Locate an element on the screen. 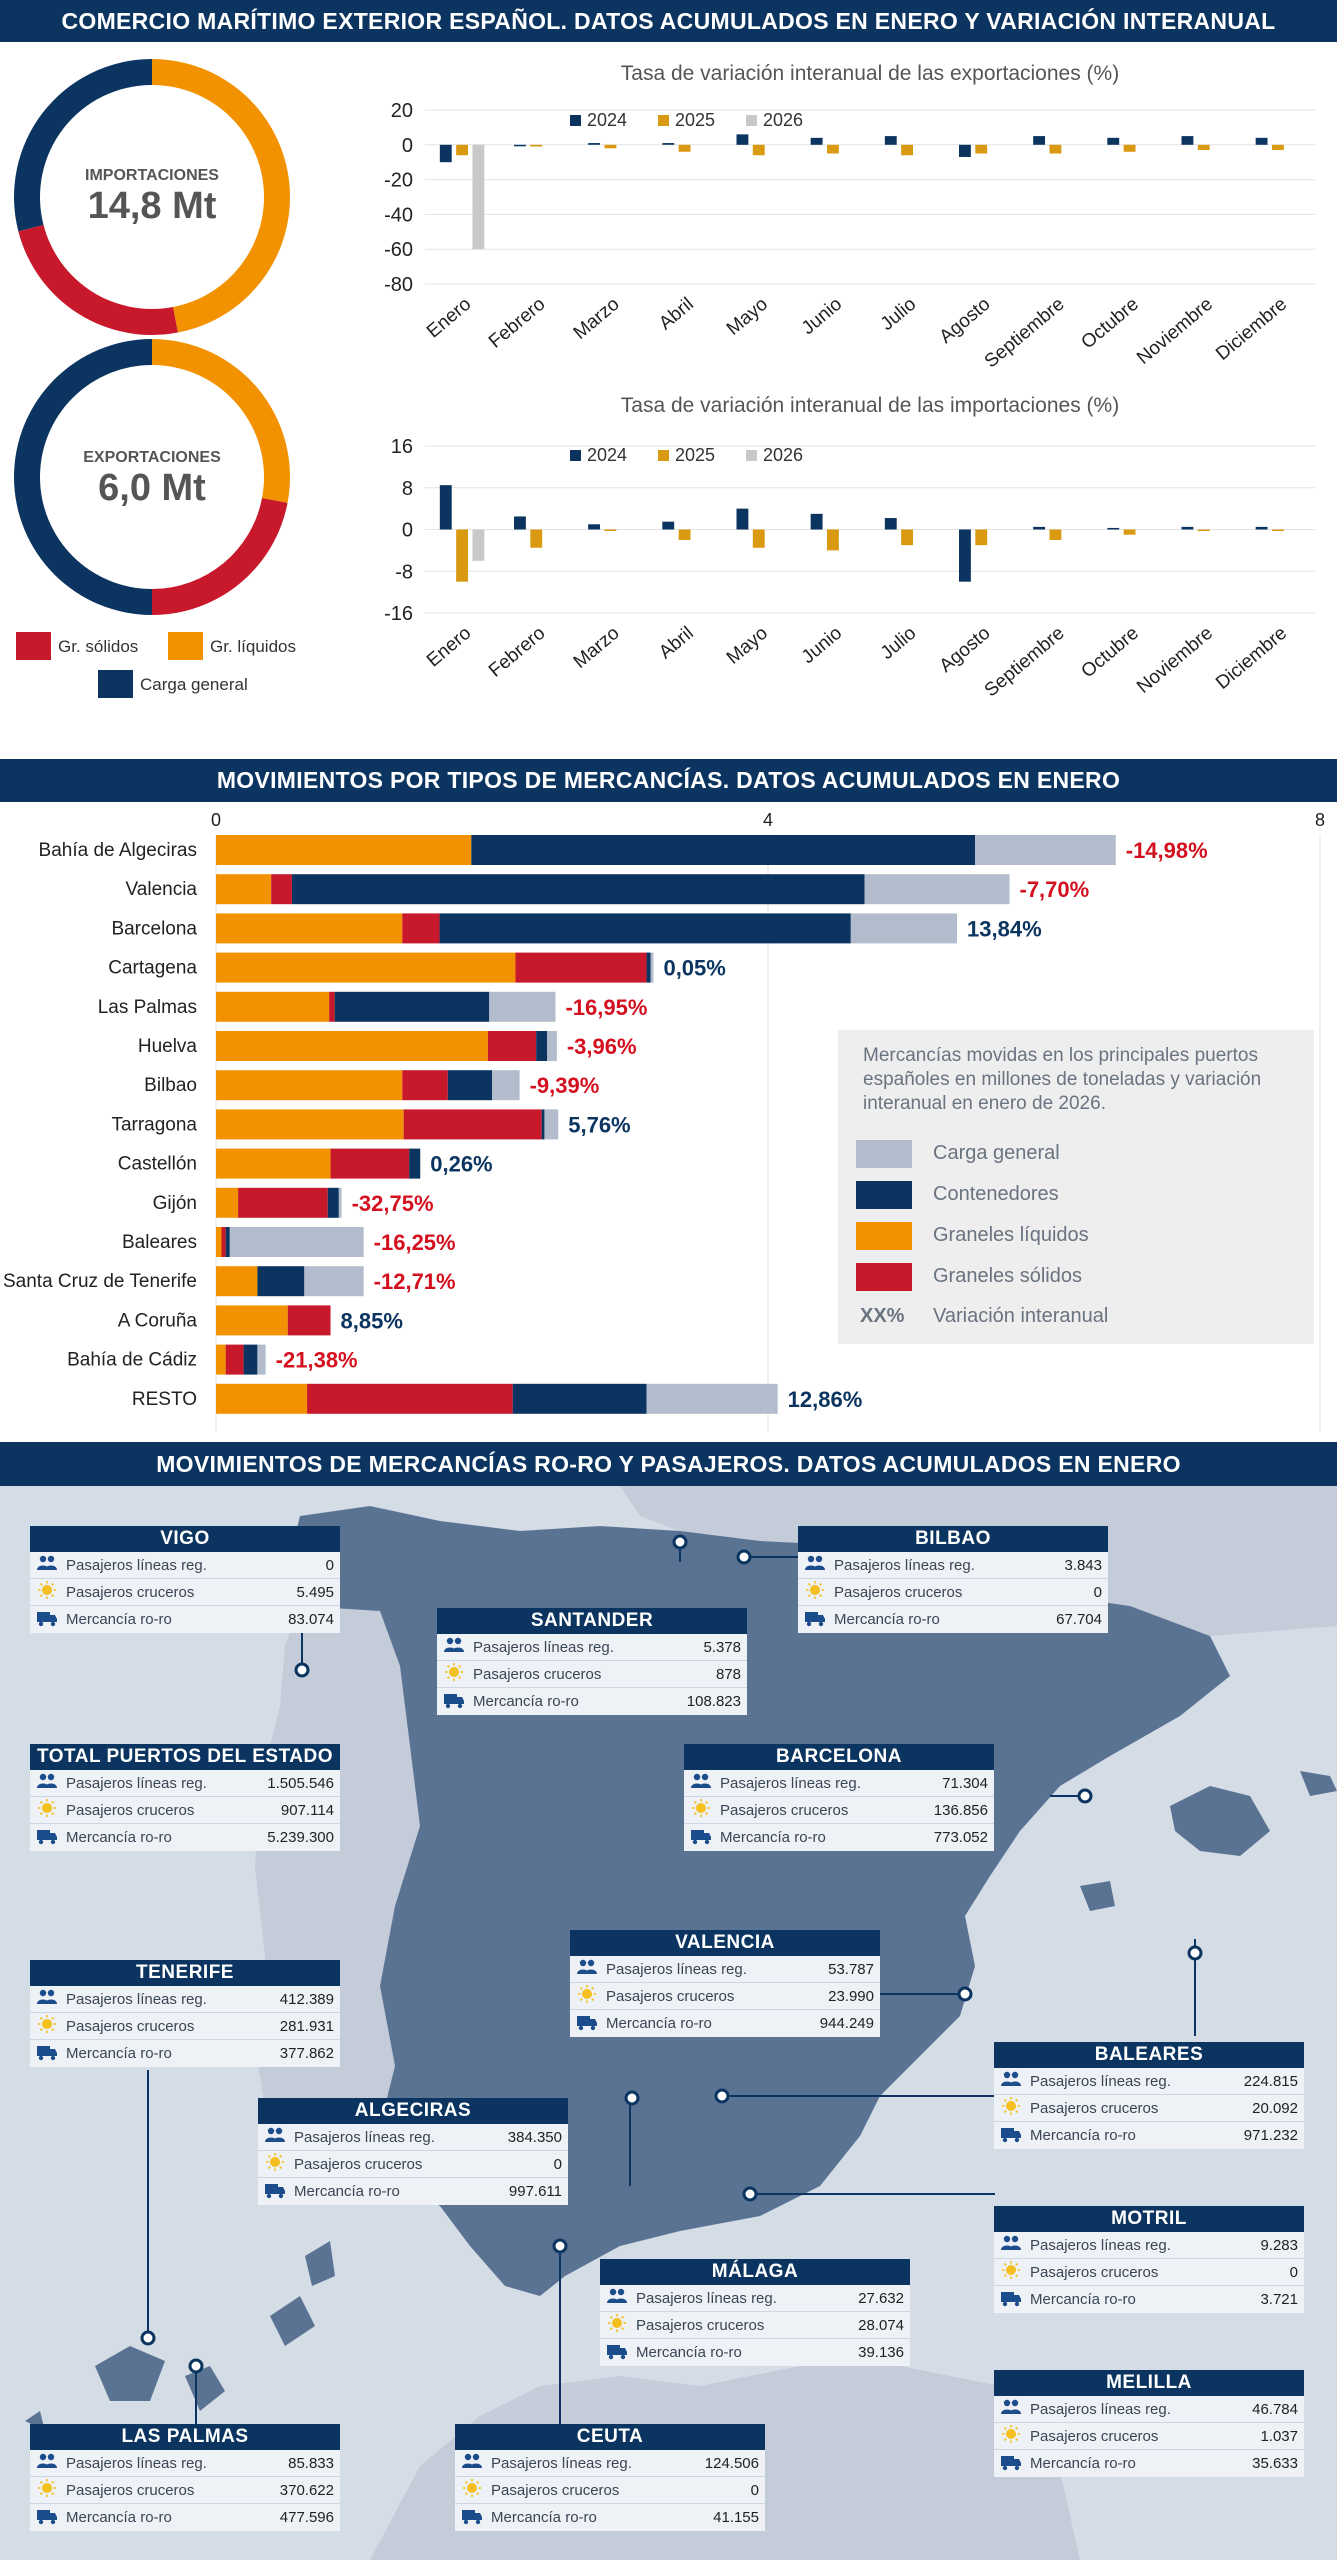  port-row-lineas: Pasajeros líneas reg. 1.505.546 is located at coordinates (185, 1783).